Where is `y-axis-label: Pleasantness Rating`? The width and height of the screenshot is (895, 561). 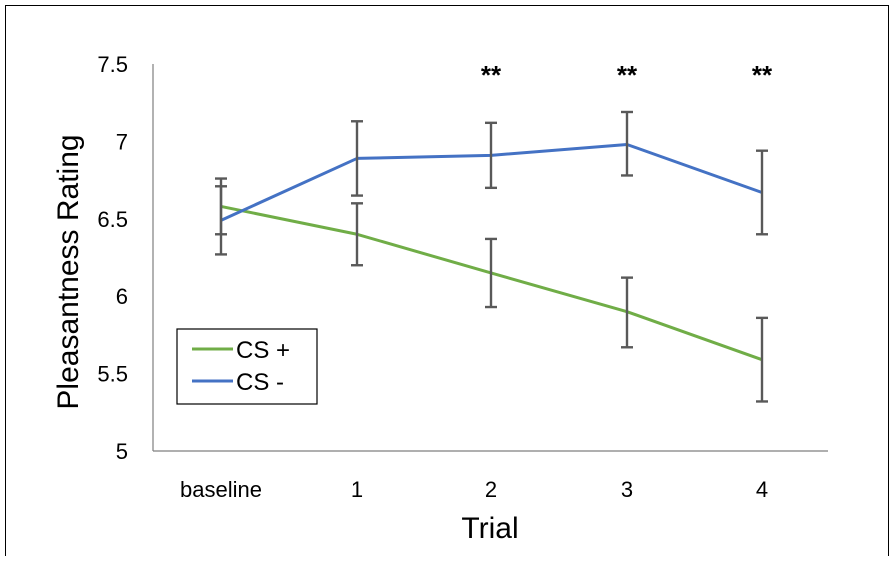 y-axis-label: Pleasantness Rating is located at coordinates (68, 271).